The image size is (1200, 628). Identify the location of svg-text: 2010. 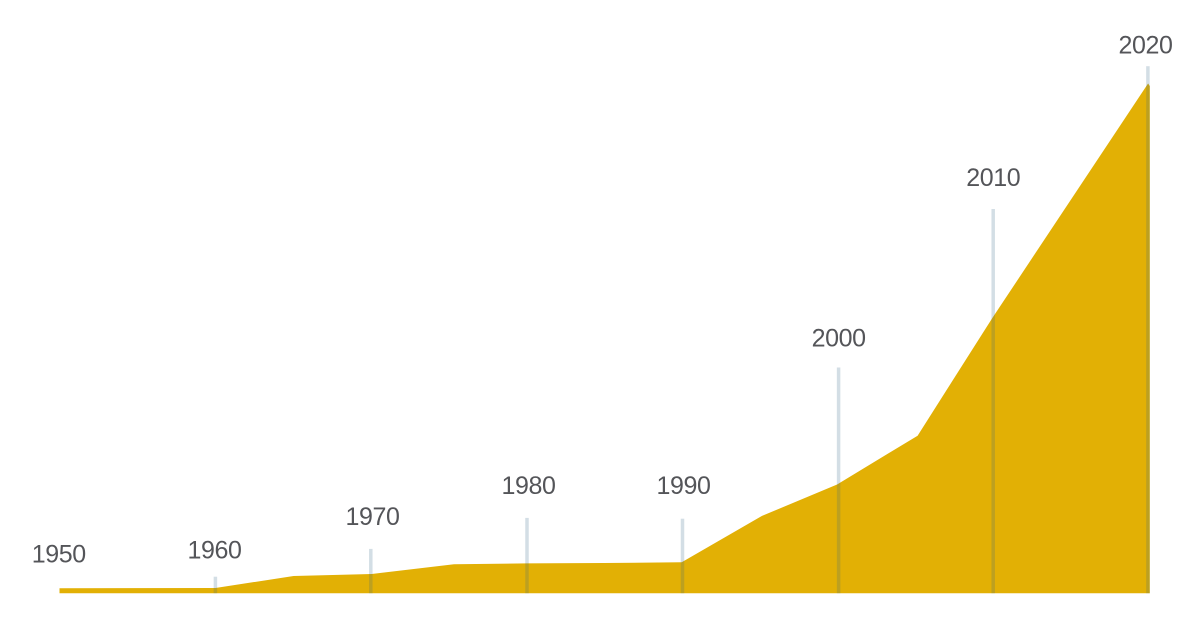
(993, 178).